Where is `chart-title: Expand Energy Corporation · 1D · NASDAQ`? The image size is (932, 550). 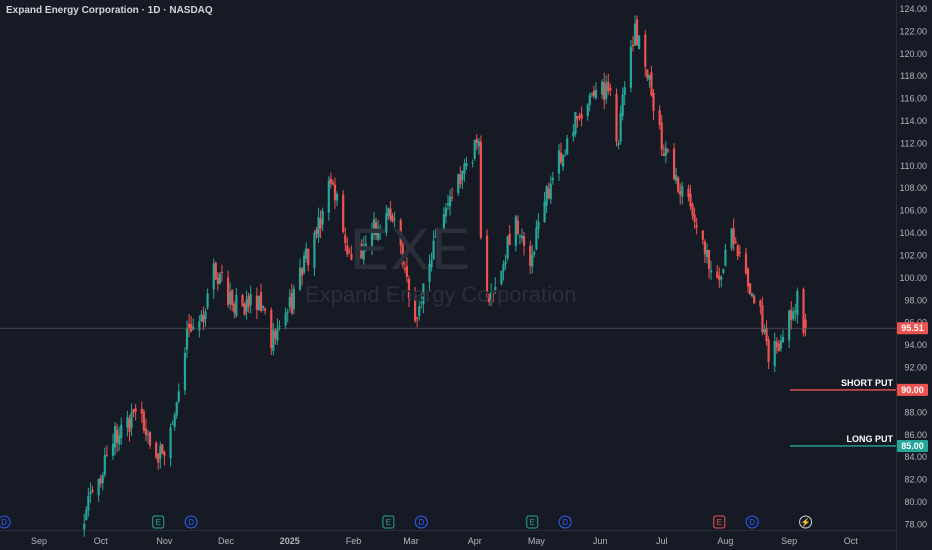 chart-title: Expand Energy Corporation · 1D · NASDAQ is located at coordinates (109, 10).